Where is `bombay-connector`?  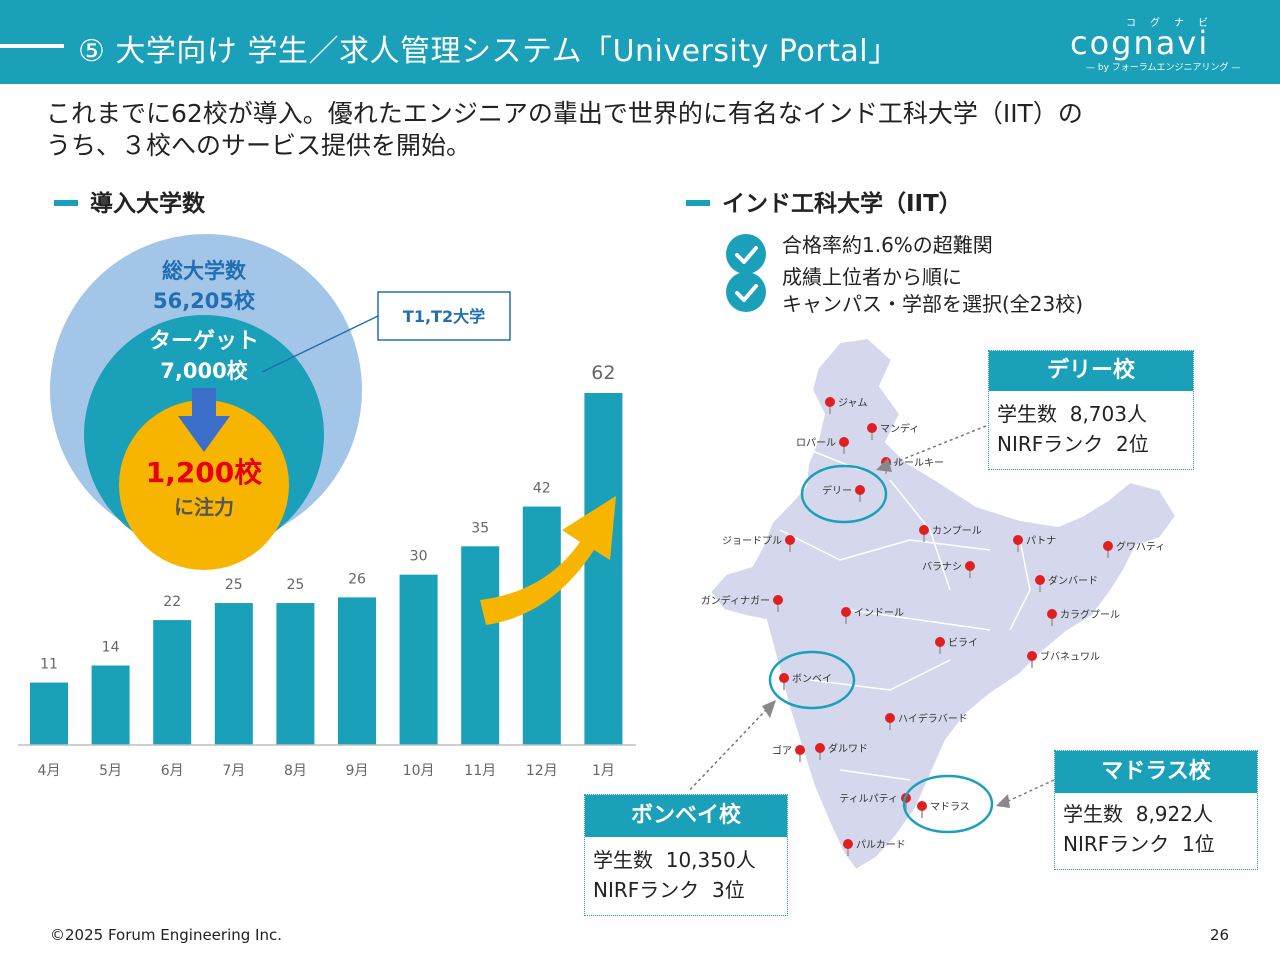
bombay-connector is located at coordinates (728, 750).